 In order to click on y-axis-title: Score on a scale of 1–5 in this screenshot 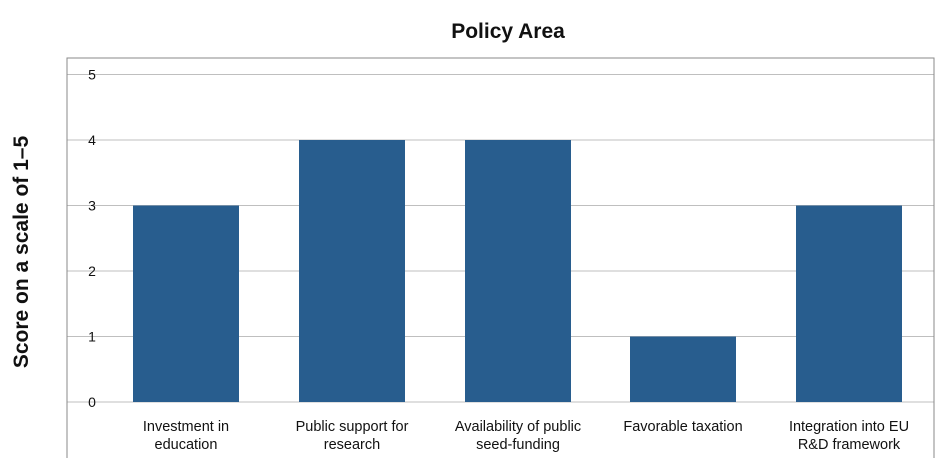, I will do `click(21, 252)`.